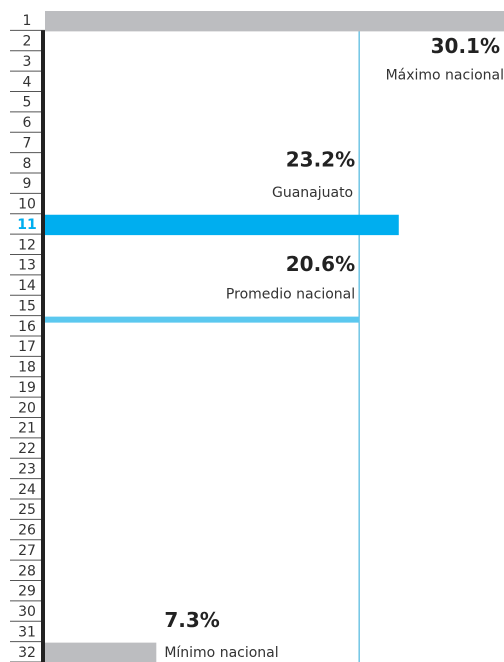  What do you see at coordinates (27, 123) in the screenshot?
I see `rank-label: 6` at bounding box center [27, 123].